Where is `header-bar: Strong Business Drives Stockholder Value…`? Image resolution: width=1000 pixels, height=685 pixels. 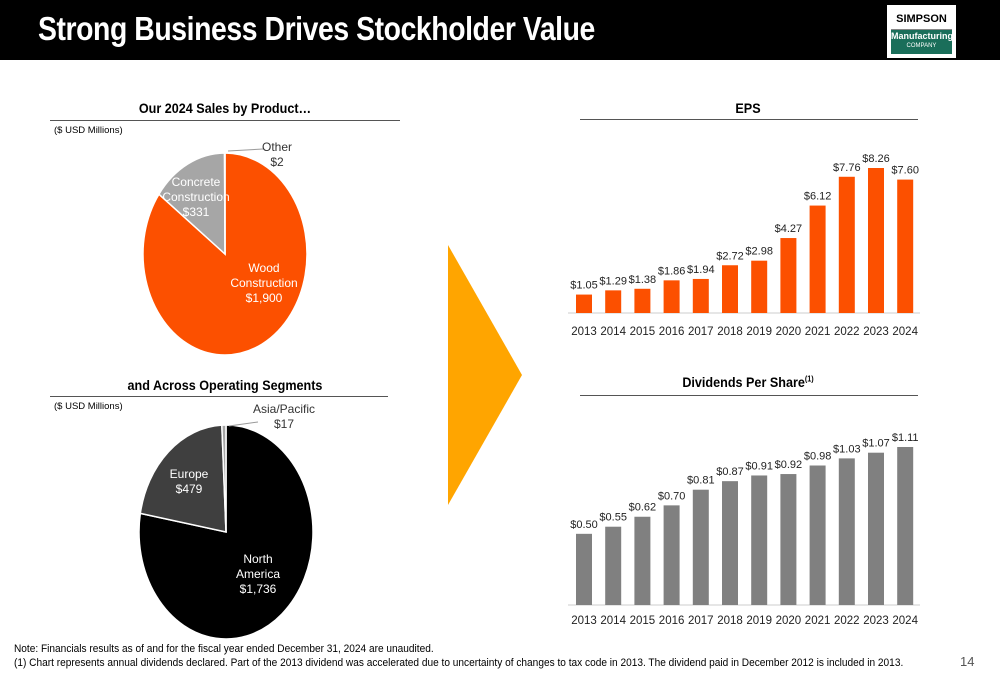 header-bar: Strong Business Drives Stockholder Value… is located at coordinates (500, 30).